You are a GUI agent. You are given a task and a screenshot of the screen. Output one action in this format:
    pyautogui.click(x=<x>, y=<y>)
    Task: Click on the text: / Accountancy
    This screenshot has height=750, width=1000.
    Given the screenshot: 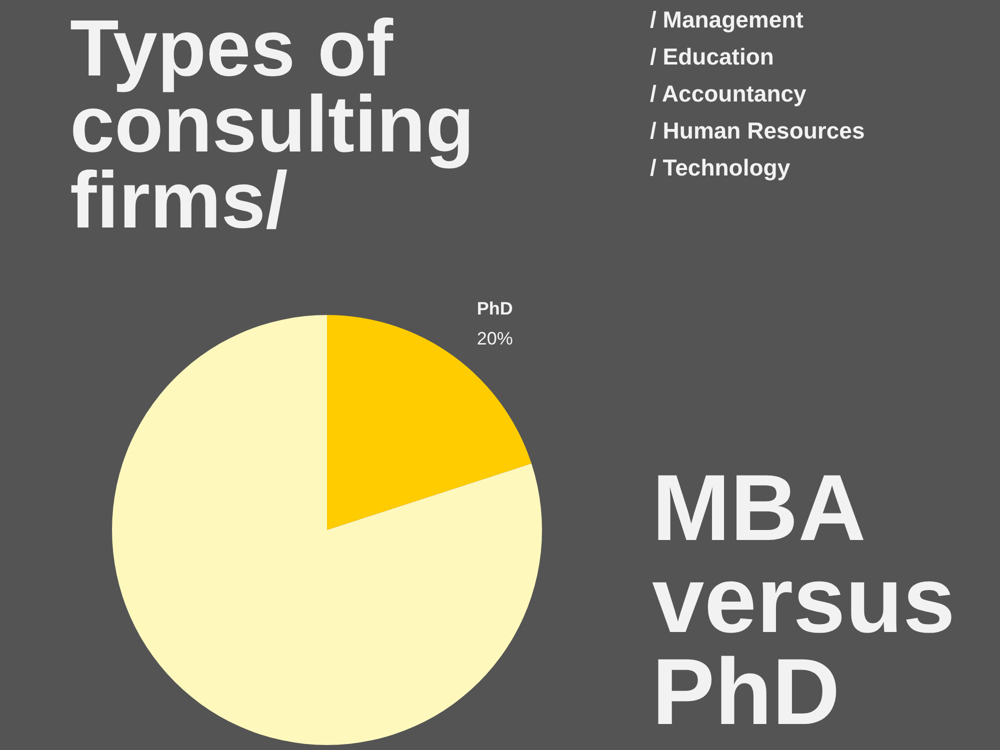 What is the action you would take?
    pyautogui.click(x=728, y=93)
    